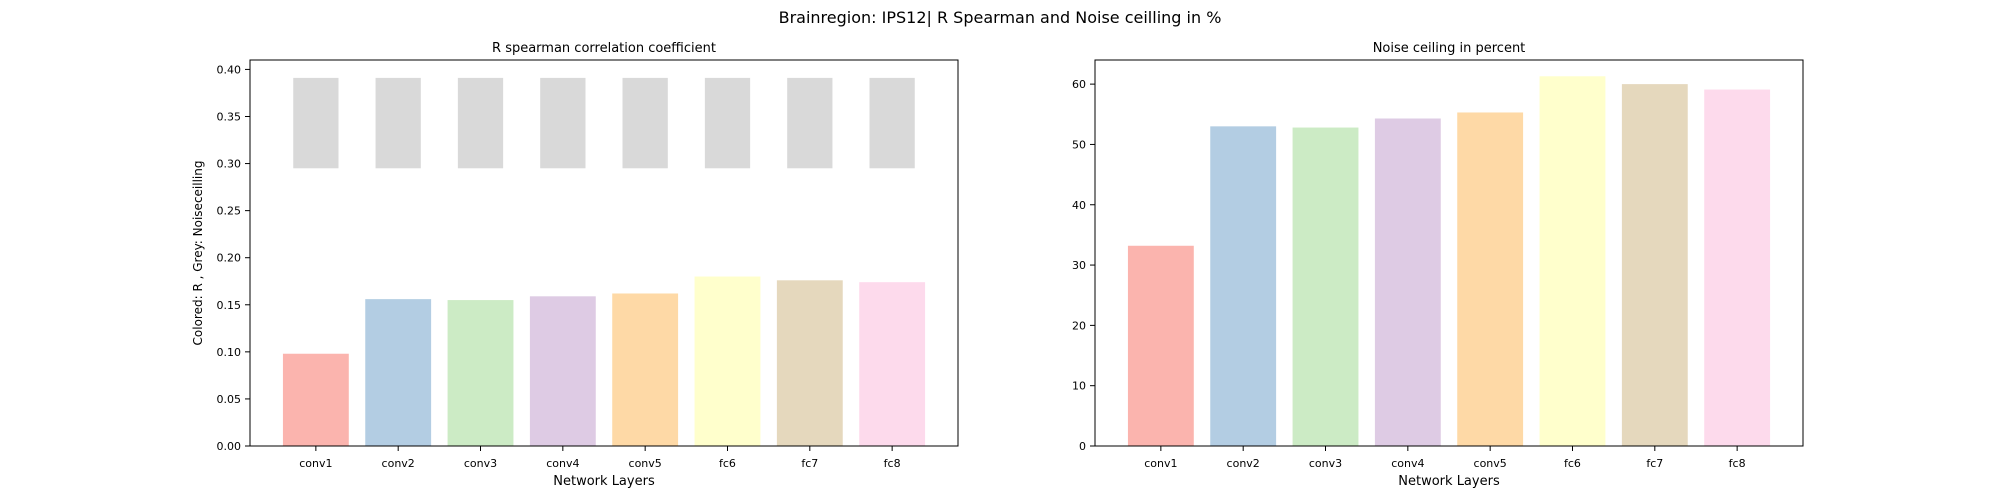 Image resolution: width=2000 pixels, height=500 pixels. Describe the element at coordinates (604, 48) in the screenshot. I see `r-spearman-title: R spearman correlation coefficient` at that location.